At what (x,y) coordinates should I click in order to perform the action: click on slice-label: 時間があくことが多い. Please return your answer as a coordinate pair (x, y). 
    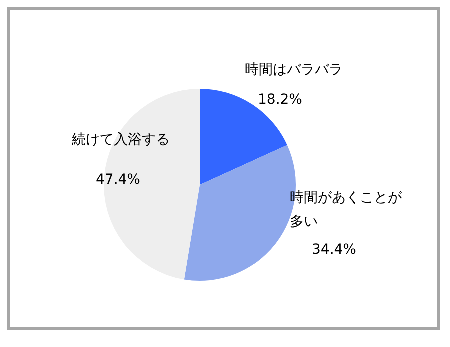
    Looking at the image, I should click on (346, 210).